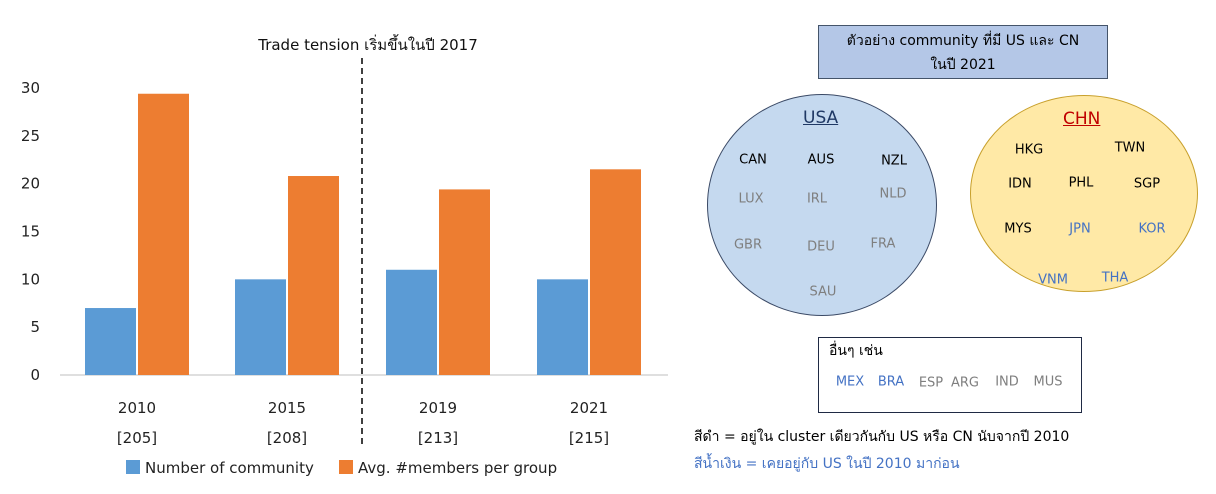 Image resolution: width=1216 pixels, height=494 pixels. Describe the element at coordinates (260, 327) in the screenshot. I see `bar-community-2015` at that location.